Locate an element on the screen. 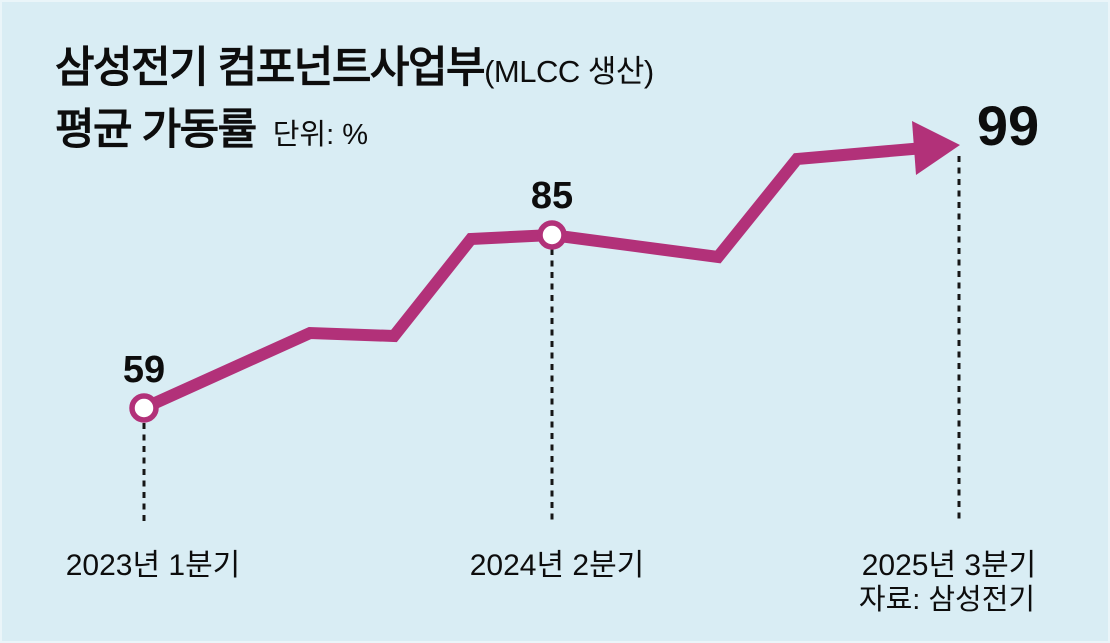 Image resolution: width=1110 pixels, height=643 pixels. source-label: 자료: 삼성전기 is located at coordinates (947, 600).